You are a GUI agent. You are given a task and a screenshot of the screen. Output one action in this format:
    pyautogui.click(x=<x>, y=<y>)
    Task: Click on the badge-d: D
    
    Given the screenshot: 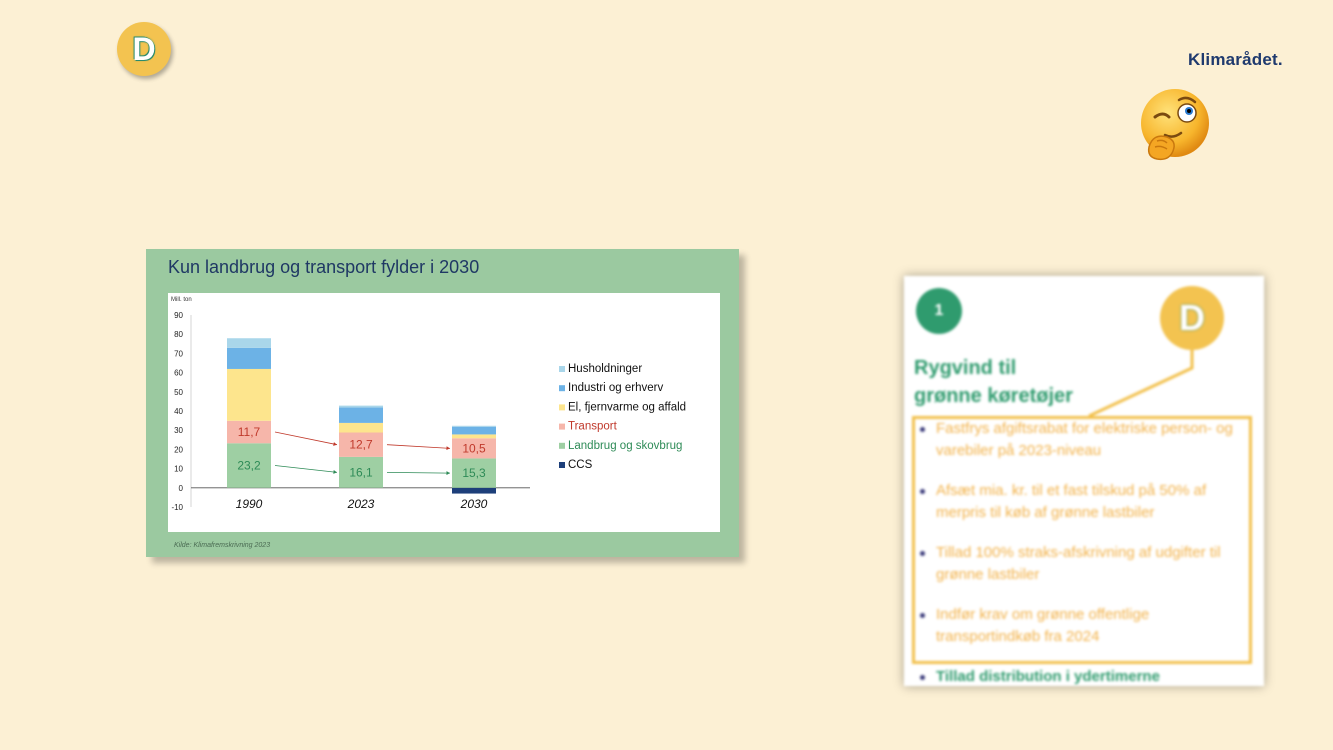 What is the action you would take?
    pyautogui.click(x=144, y=49)
    